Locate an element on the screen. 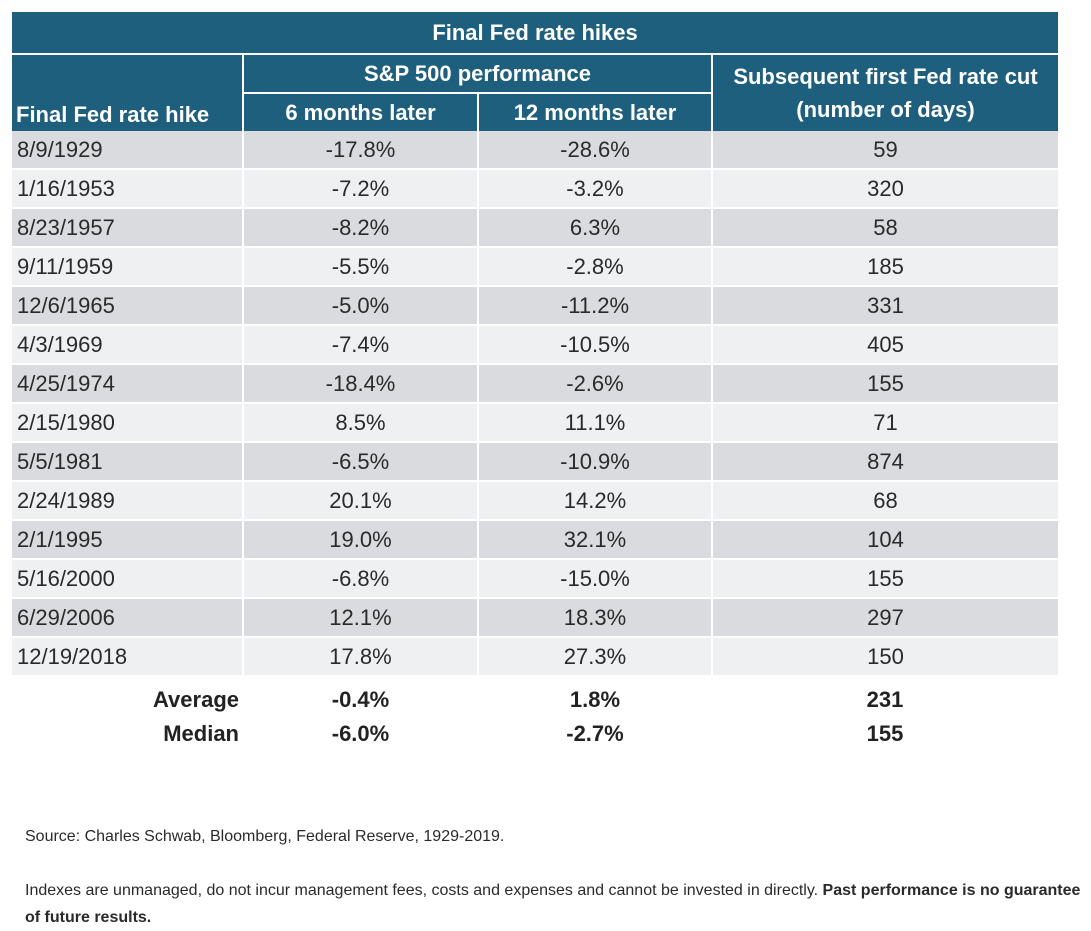 The height and width of the screenshot is (931, 1091). table-row: 5/16/2000 -6.8% -15.0% 155 is located at coordinates (535, 579).